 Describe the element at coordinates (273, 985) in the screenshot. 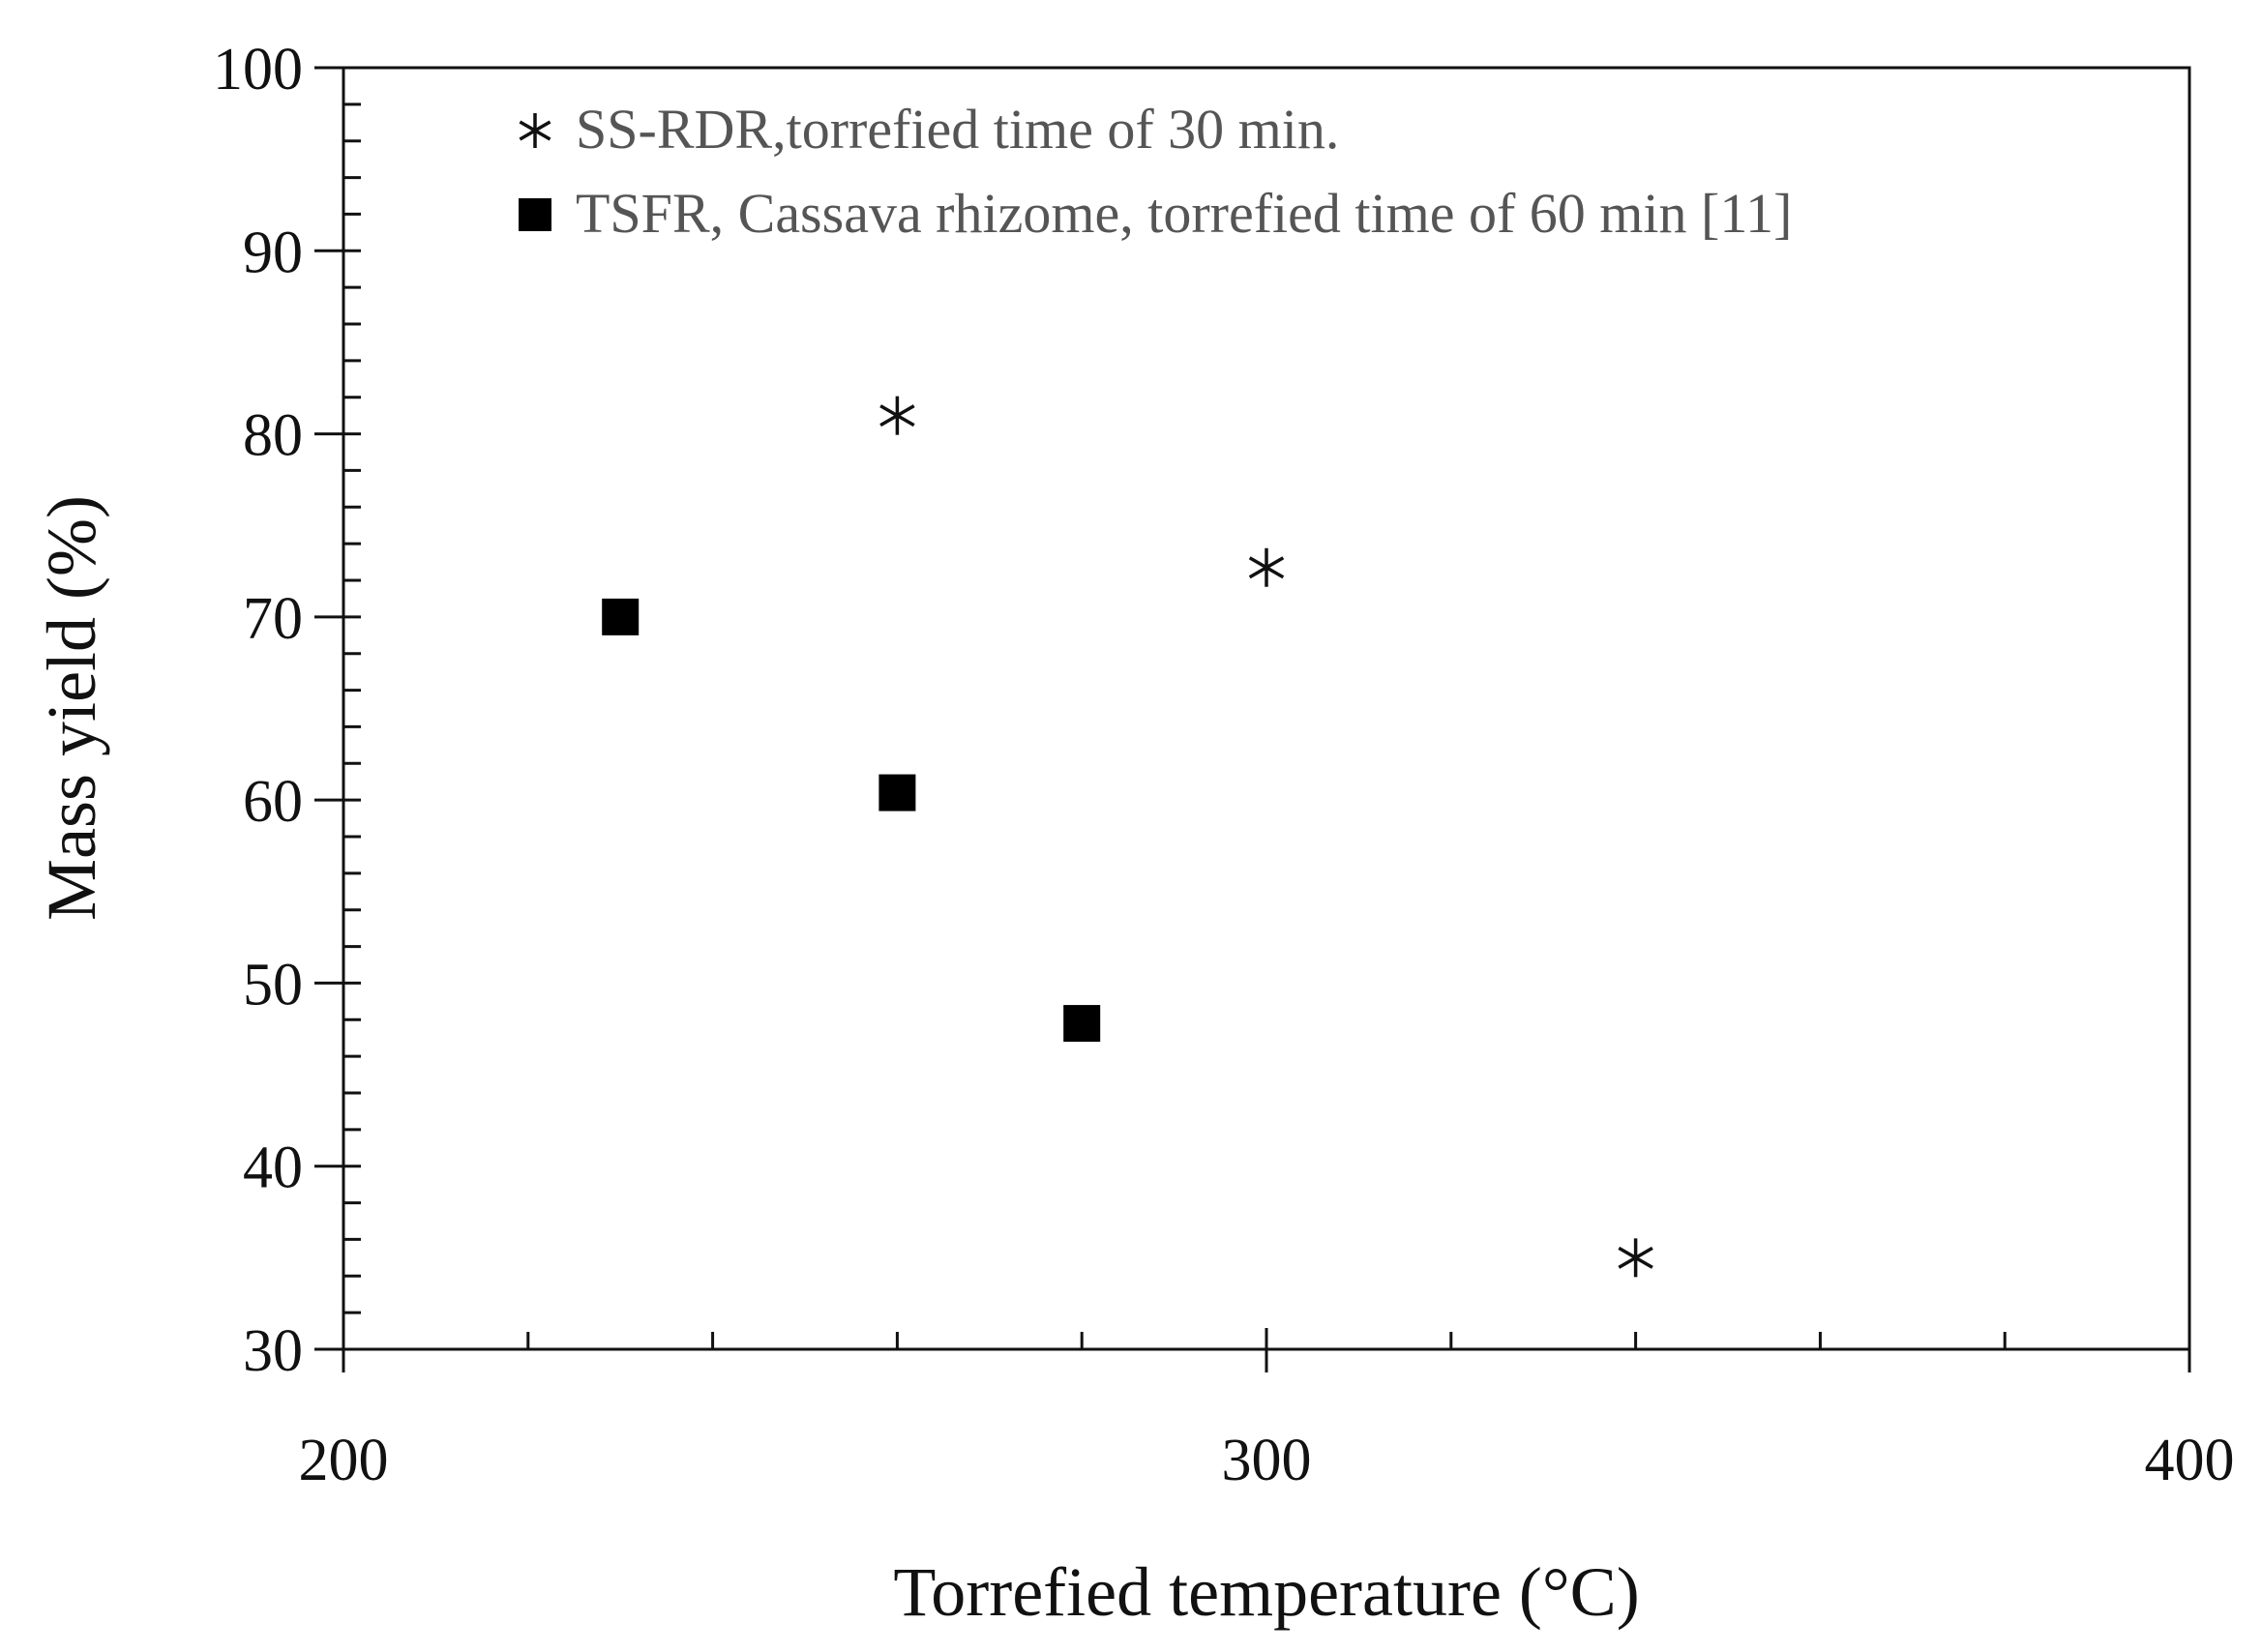

I see `y-tick-label: 50` at that location.